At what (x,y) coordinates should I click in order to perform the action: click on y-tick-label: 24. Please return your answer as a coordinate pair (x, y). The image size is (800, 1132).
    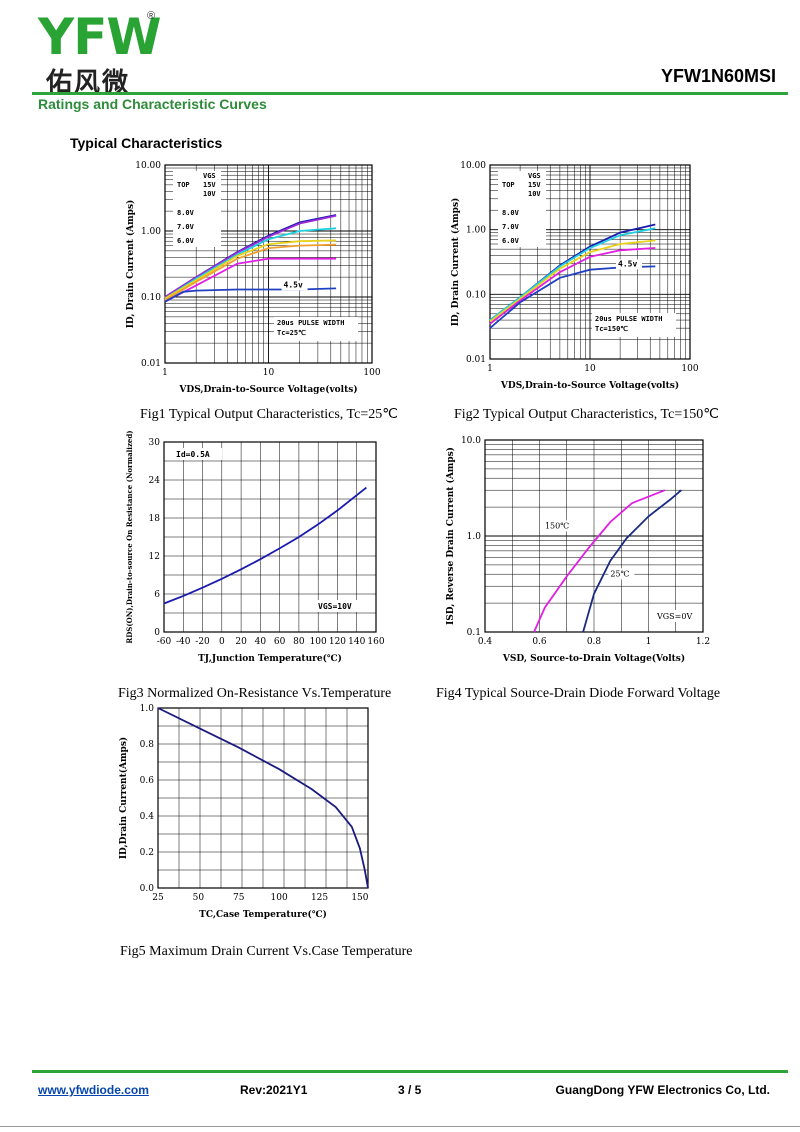
    Looking at the image, I should click on (155, 481).